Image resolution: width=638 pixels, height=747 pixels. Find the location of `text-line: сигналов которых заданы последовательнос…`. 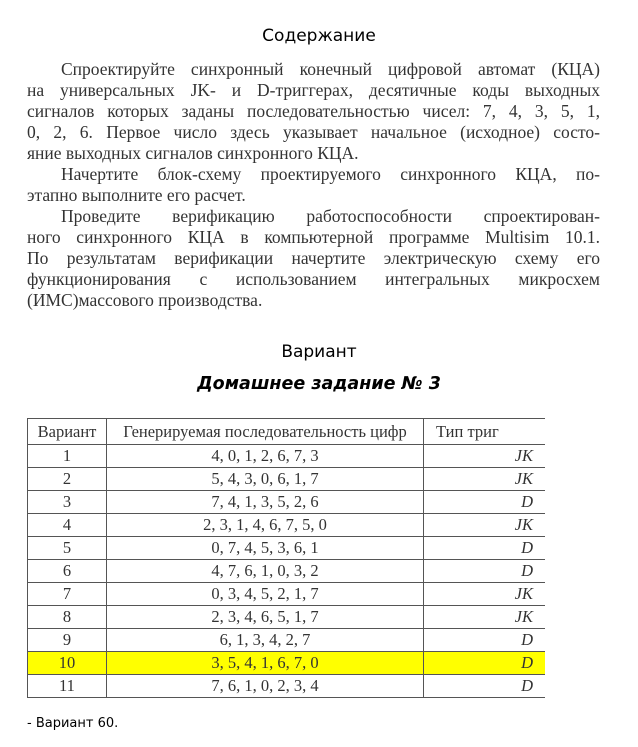

text-line: сигналов которых заданы последовательнос… is located at coordinates (313, 111).